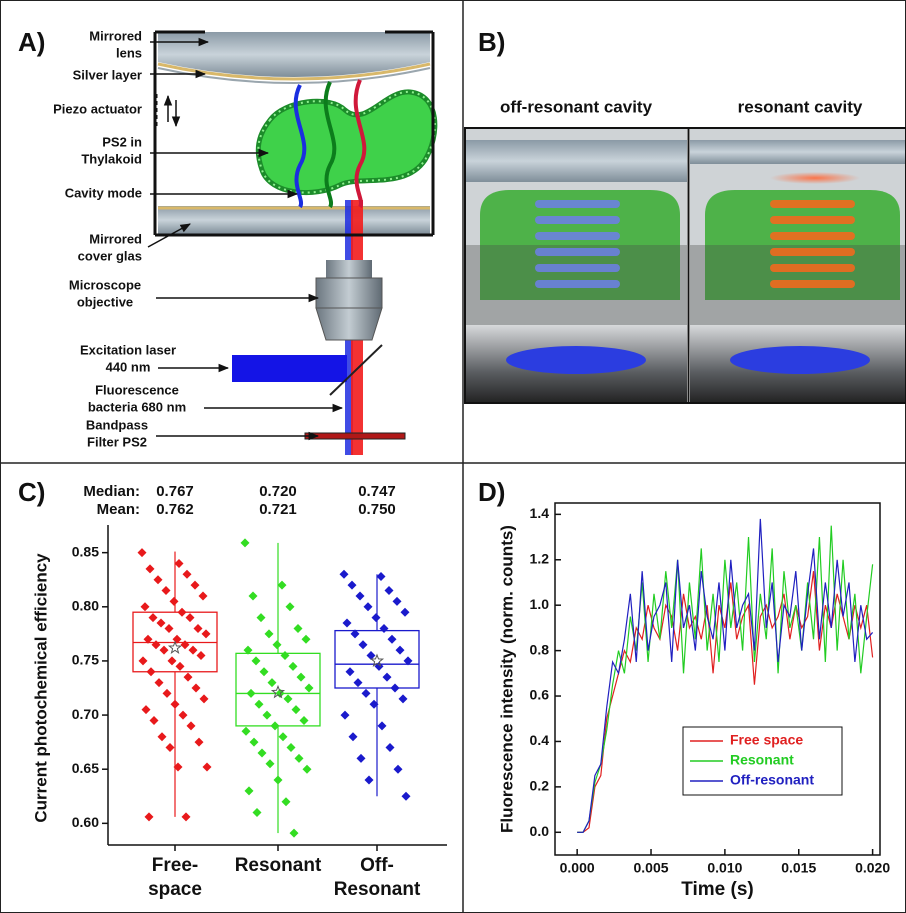 The width and height of the screenshot is (906, 913). I want to click on render-caption: resonant cavity, so click(800, 106).